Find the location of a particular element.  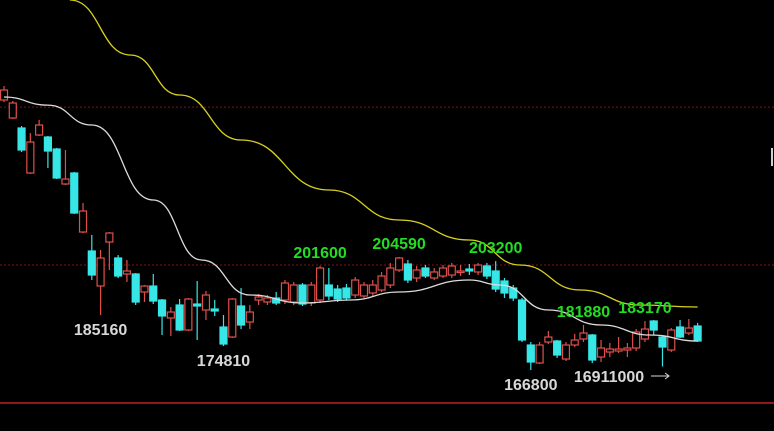

arrow-icon is located at coordinates (667, 376).